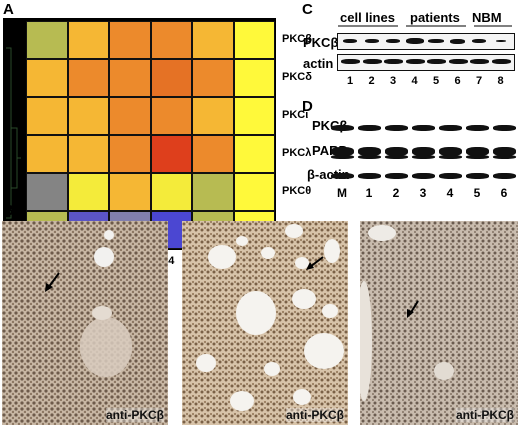  Describe the element at coordinates (425, 26) in the screenshot. I see `group-brackets` at that location.